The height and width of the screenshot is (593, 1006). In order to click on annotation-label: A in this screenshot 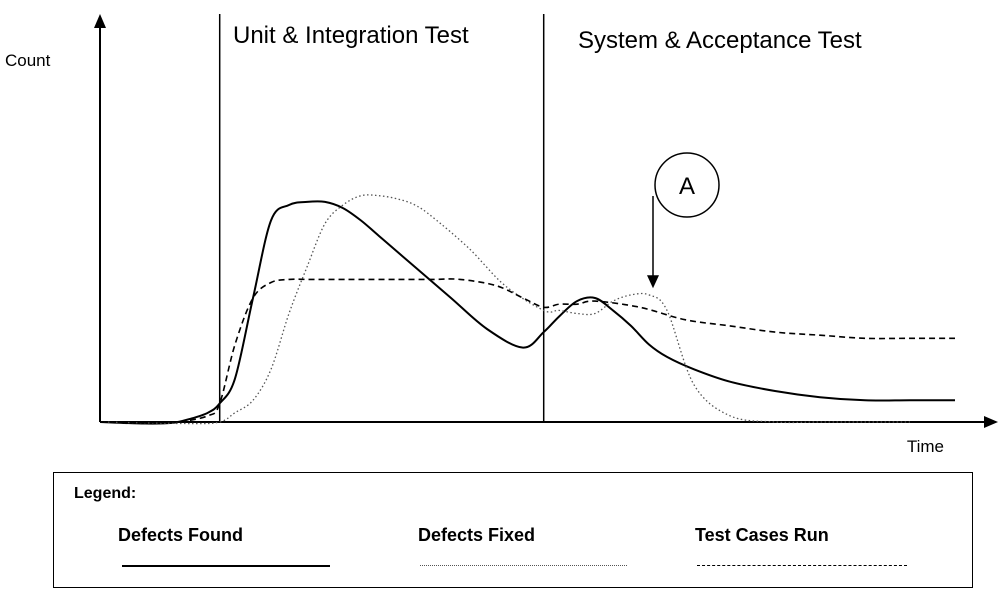, I will do `click(687, 186)`.